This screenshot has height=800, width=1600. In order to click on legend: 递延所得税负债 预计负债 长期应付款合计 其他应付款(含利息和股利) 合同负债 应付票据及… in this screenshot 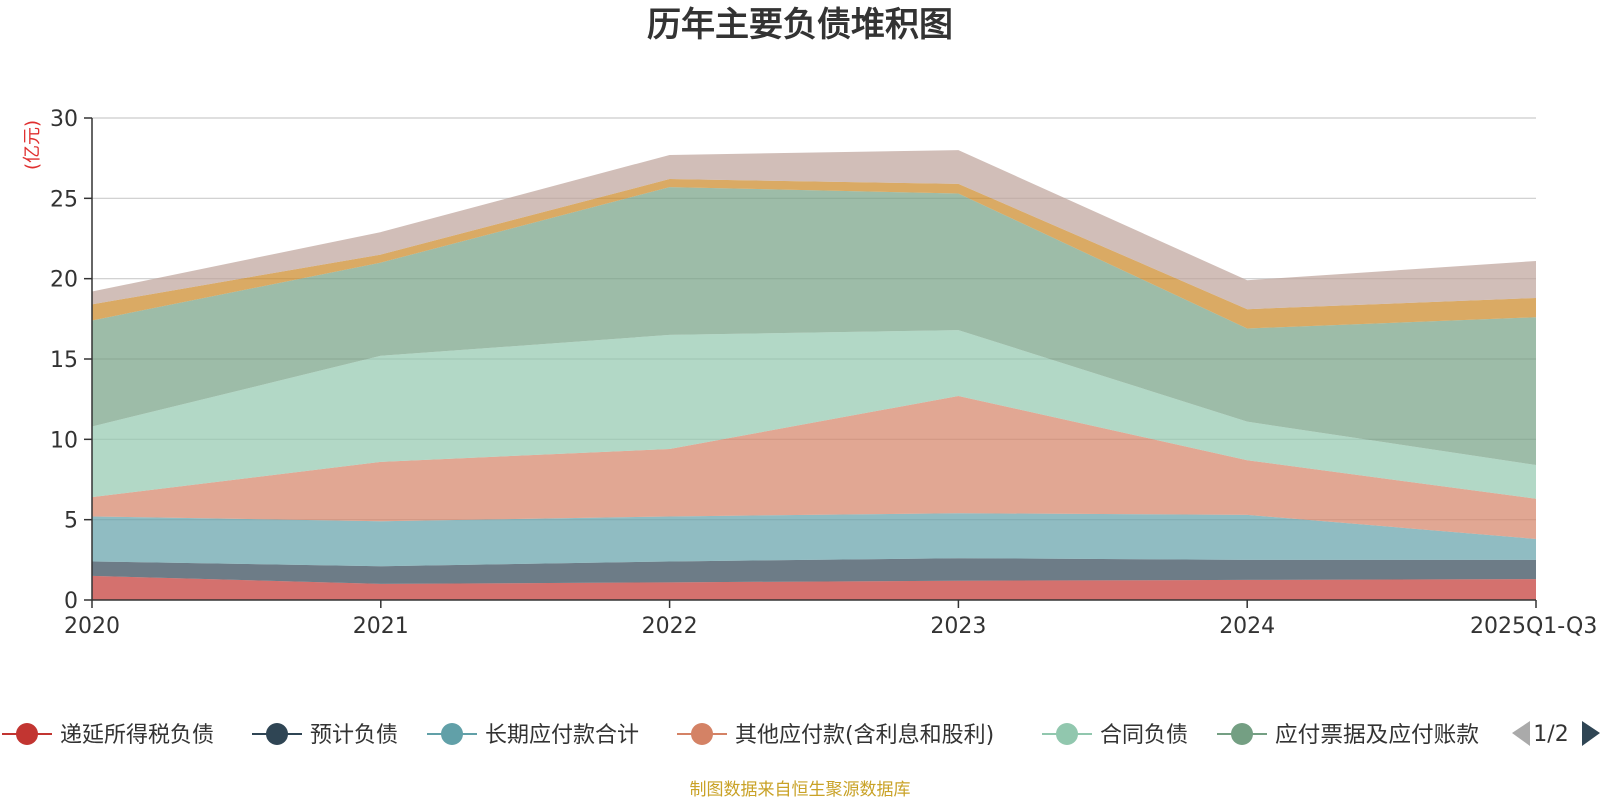, I will do `click(740, 735)`.